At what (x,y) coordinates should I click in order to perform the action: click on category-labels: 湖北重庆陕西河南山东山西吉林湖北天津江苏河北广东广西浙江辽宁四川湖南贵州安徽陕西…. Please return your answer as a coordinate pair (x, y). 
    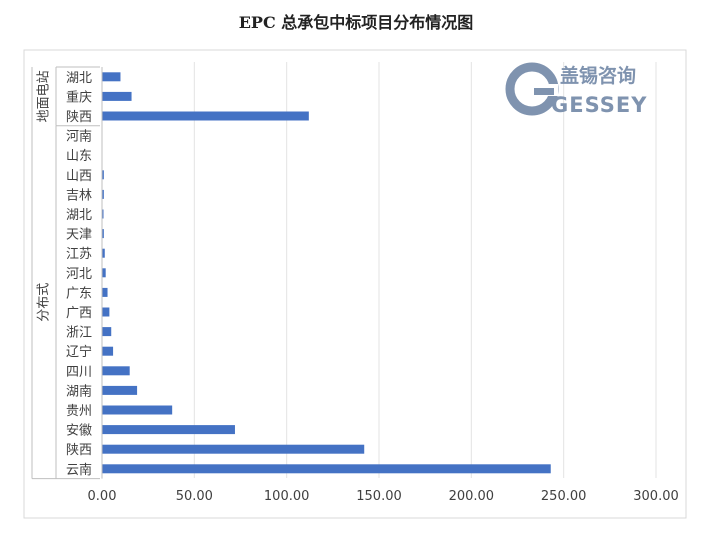
    Looking at the image, I should click on (79, 274).